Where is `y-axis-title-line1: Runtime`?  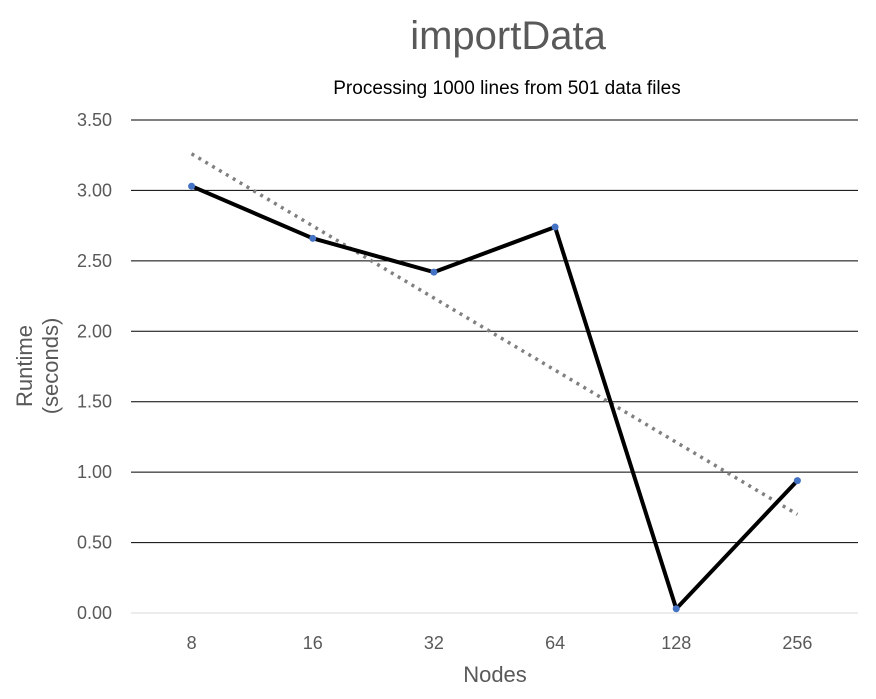
y-axis-title-line1: Runtime is located at coordinates (24, 366).